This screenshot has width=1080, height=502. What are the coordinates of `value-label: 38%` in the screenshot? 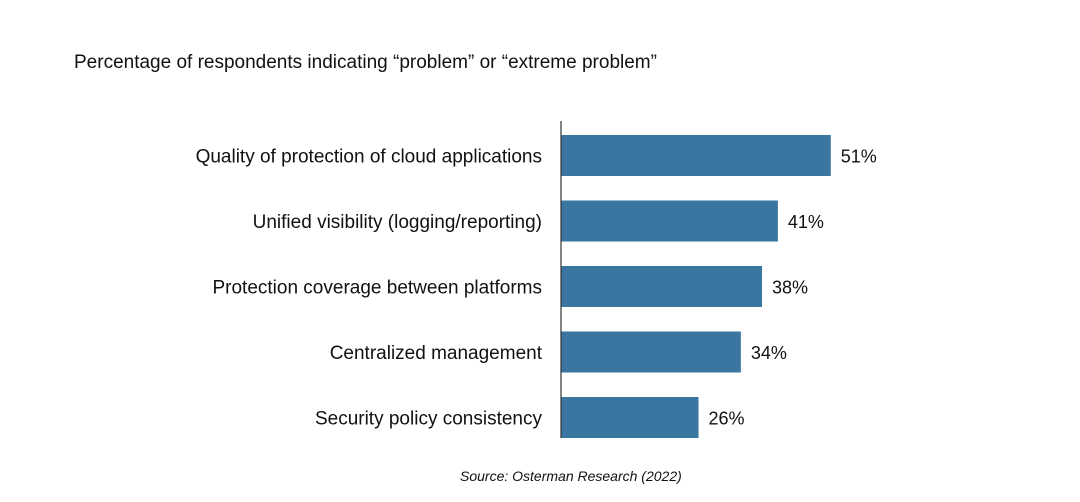 It's located at (790, 288).